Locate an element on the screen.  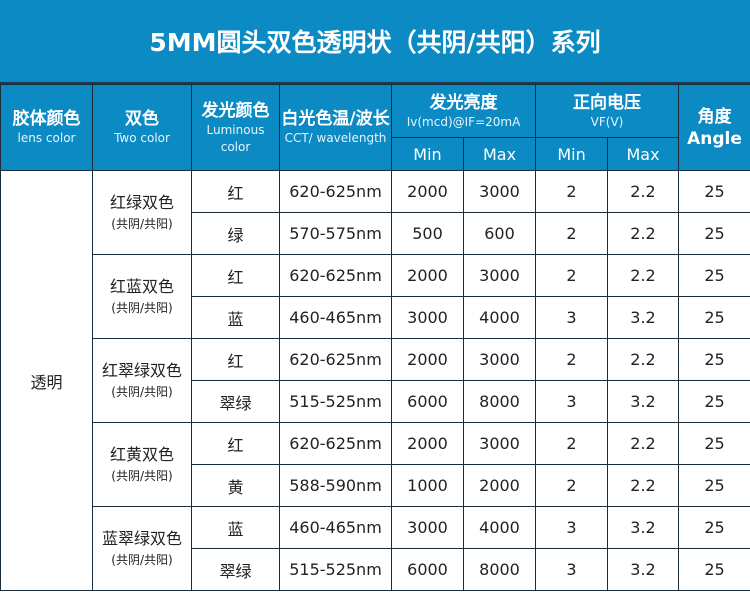
iv-max-cell: 600 is located at coordinates (499, 233).